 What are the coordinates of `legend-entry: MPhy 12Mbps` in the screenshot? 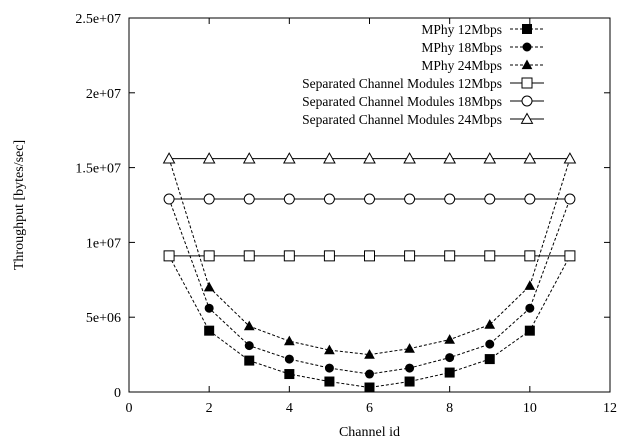 It's located at (482, 29).